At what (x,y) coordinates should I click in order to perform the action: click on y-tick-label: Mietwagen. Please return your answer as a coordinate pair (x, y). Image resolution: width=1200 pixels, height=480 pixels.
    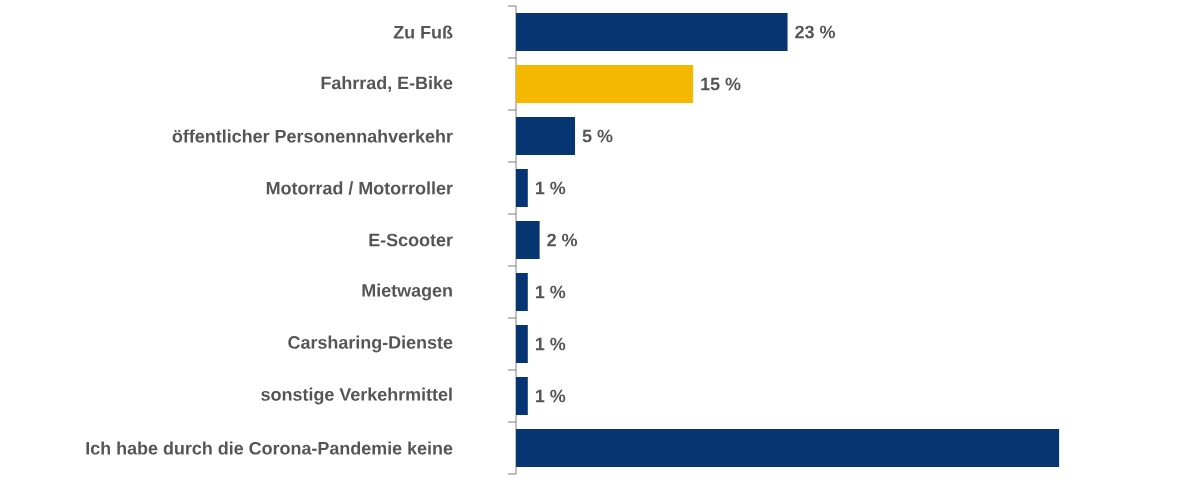
    Looking at the image, I should click on (407, 292).